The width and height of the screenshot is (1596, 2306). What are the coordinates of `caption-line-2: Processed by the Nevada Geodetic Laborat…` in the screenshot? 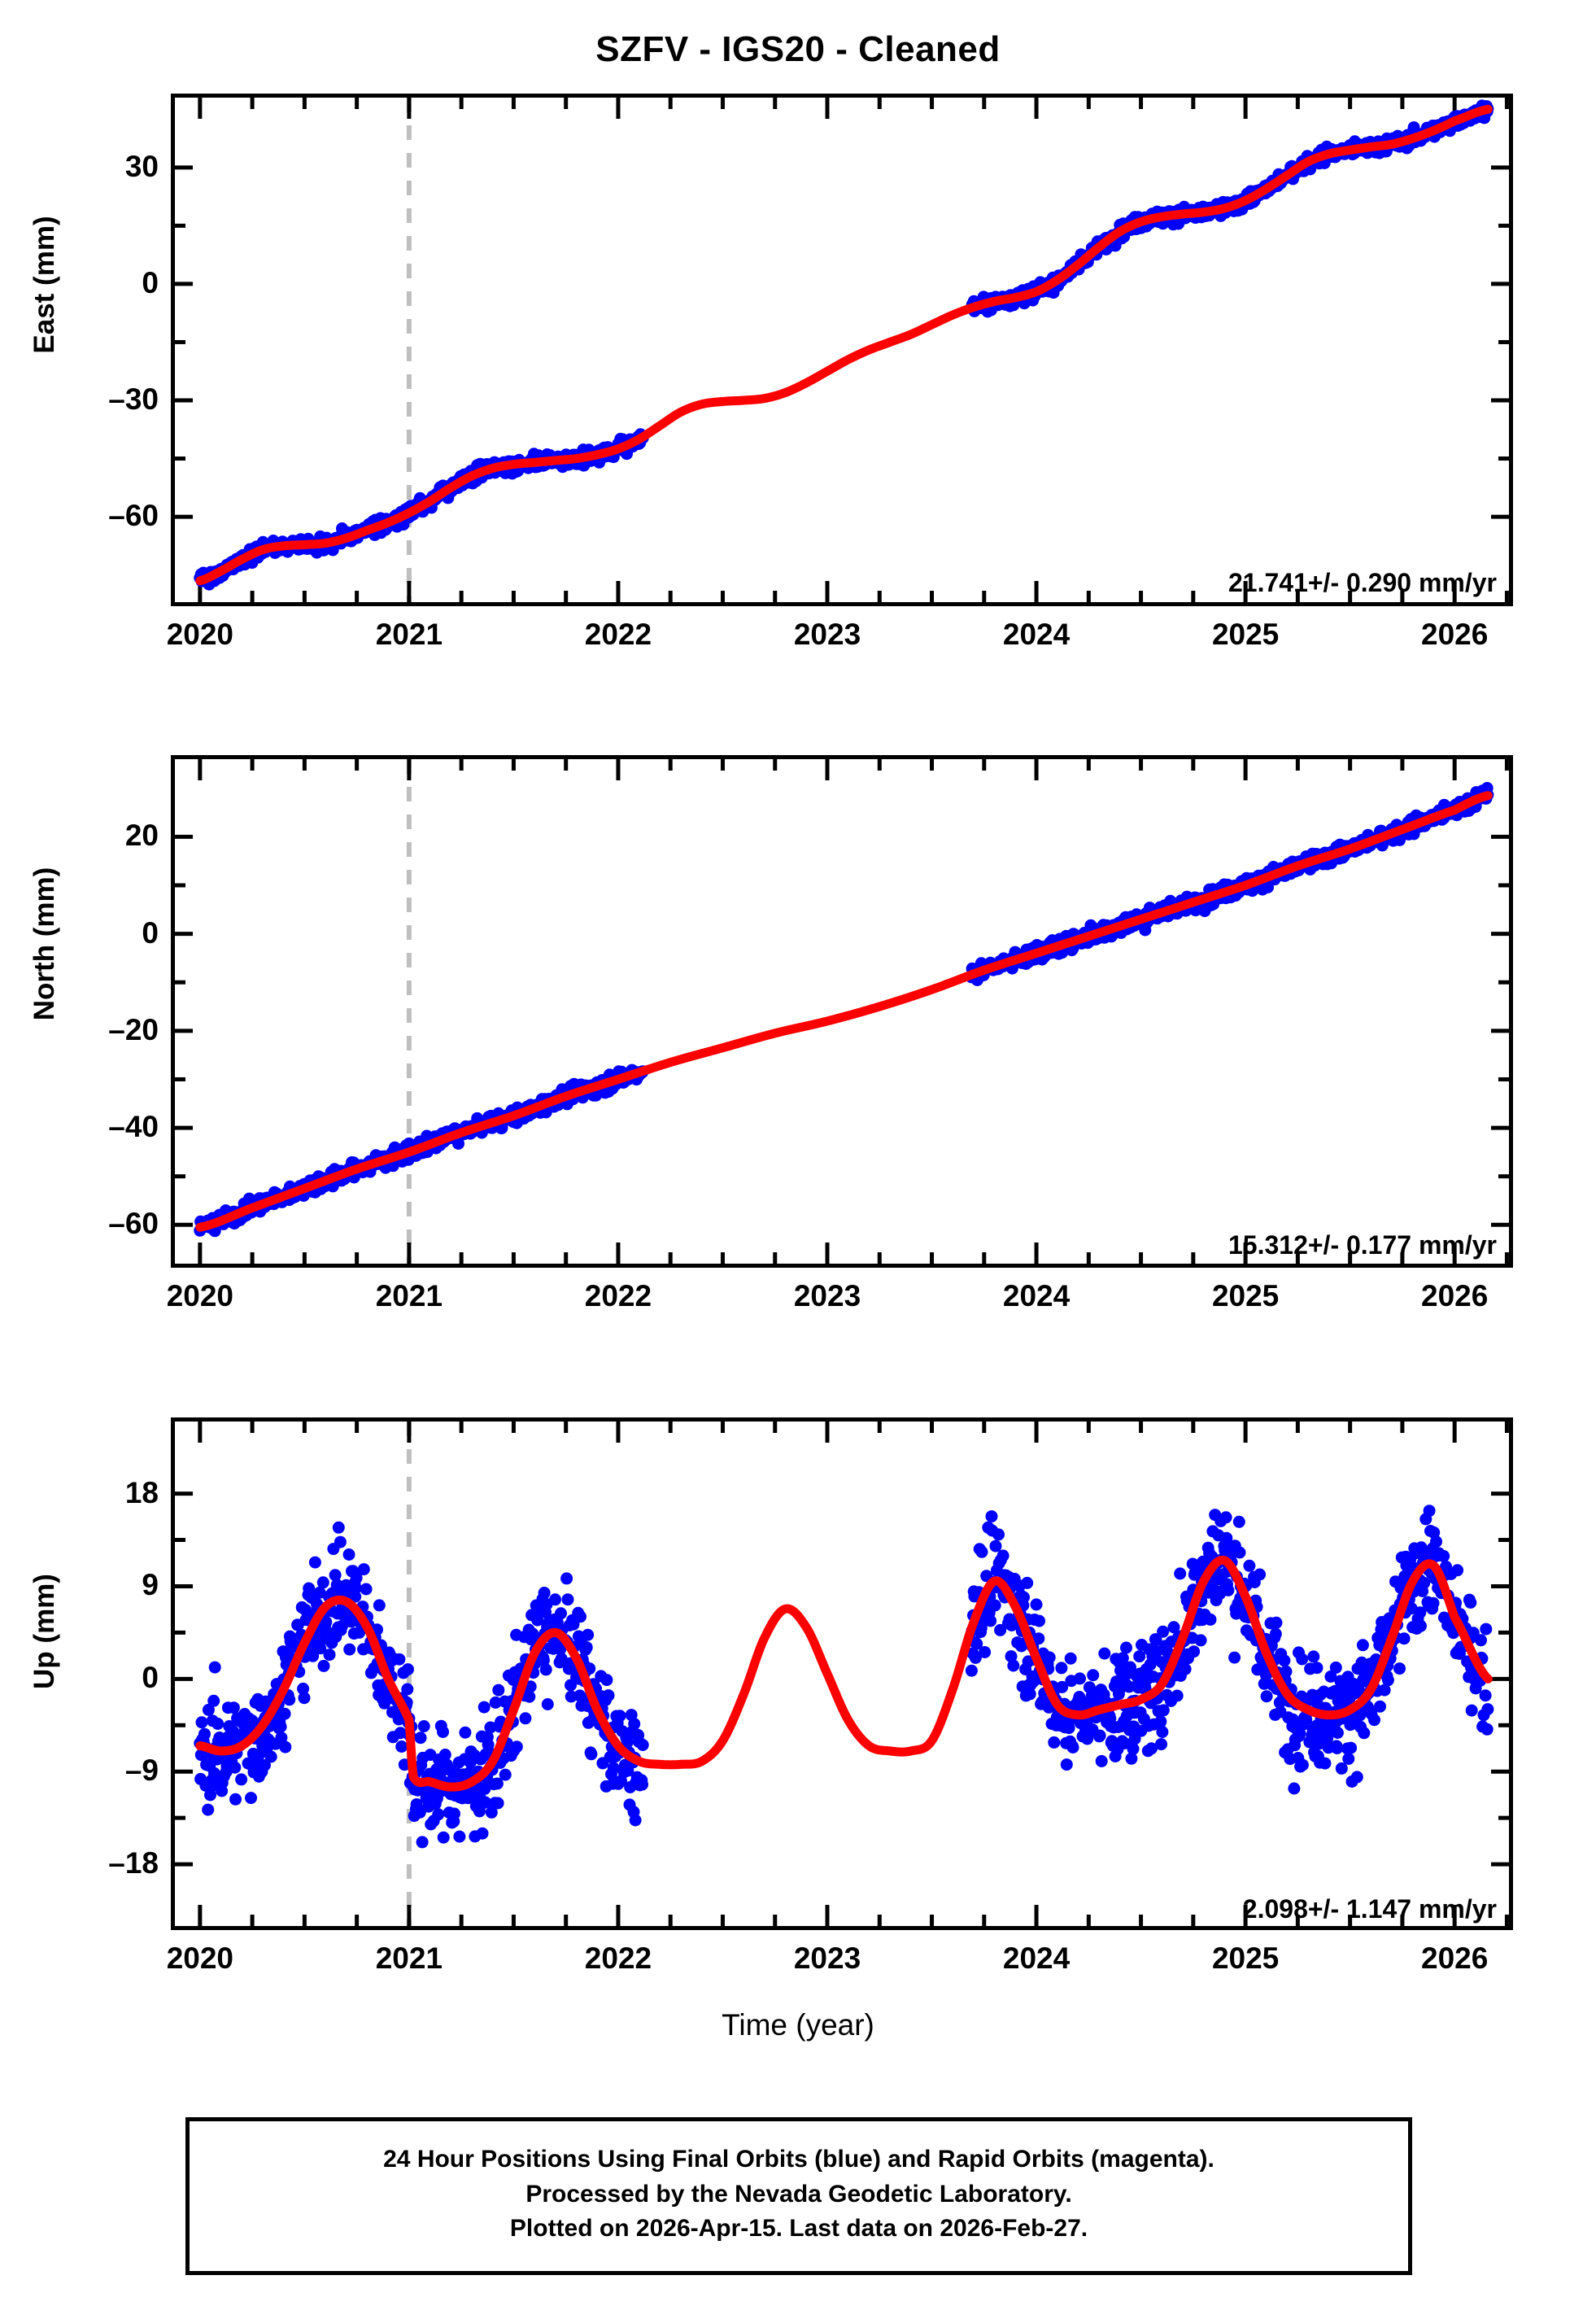 It's located at (798, 2194).